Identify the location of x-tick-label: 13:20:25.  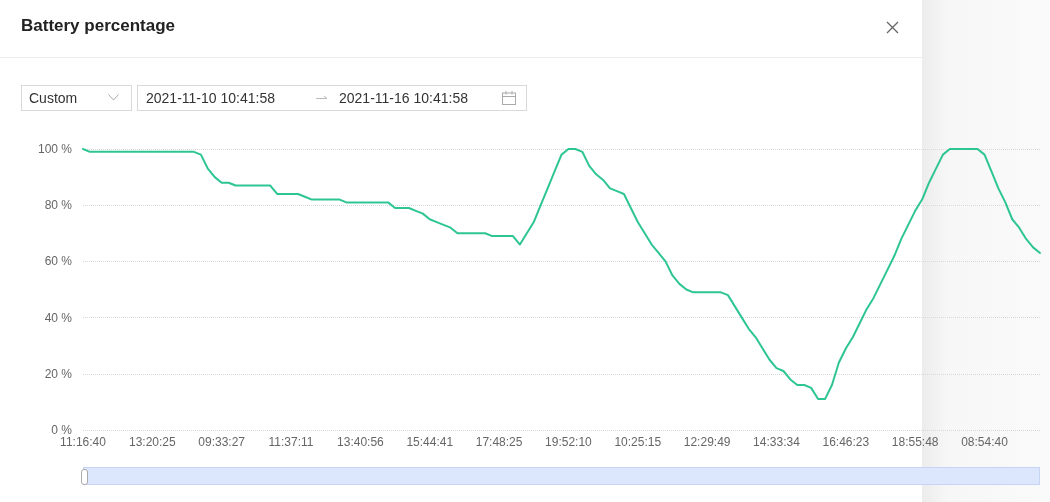
(152, 442).